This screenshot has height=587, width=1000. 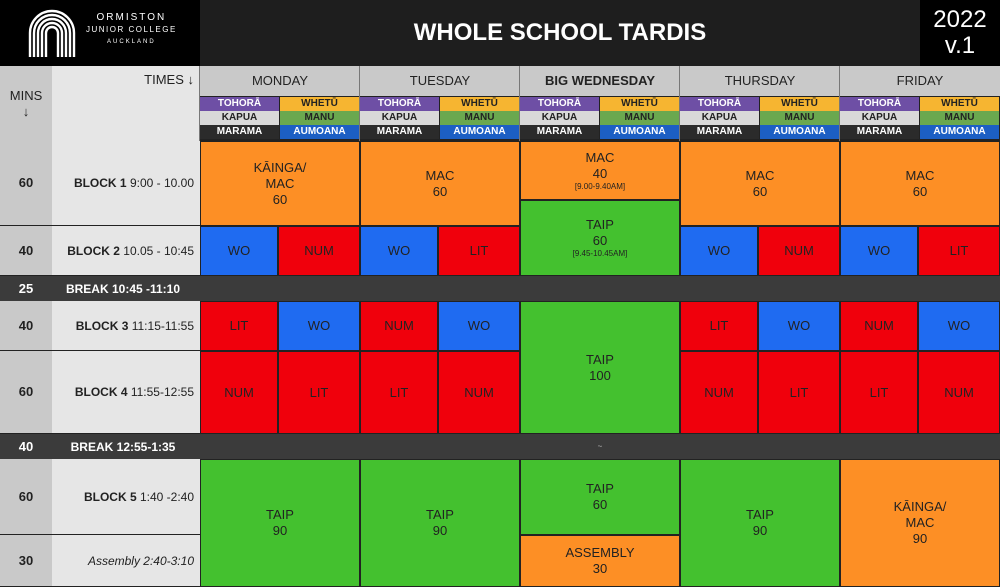 I want to click on page-title: WHOLE SCHOOL TARDIS, so click(x=560, y=33).